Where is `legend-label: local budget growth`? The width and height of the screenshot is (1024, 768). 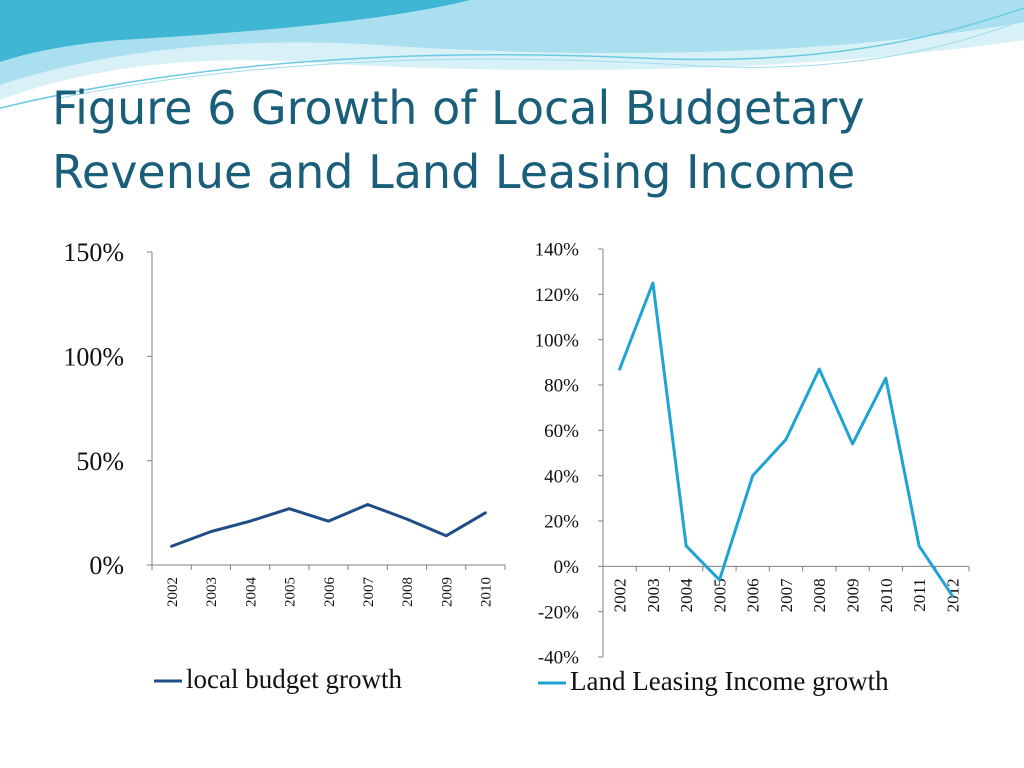 legend-label: local budget growth is located at coordinates (294, 679).